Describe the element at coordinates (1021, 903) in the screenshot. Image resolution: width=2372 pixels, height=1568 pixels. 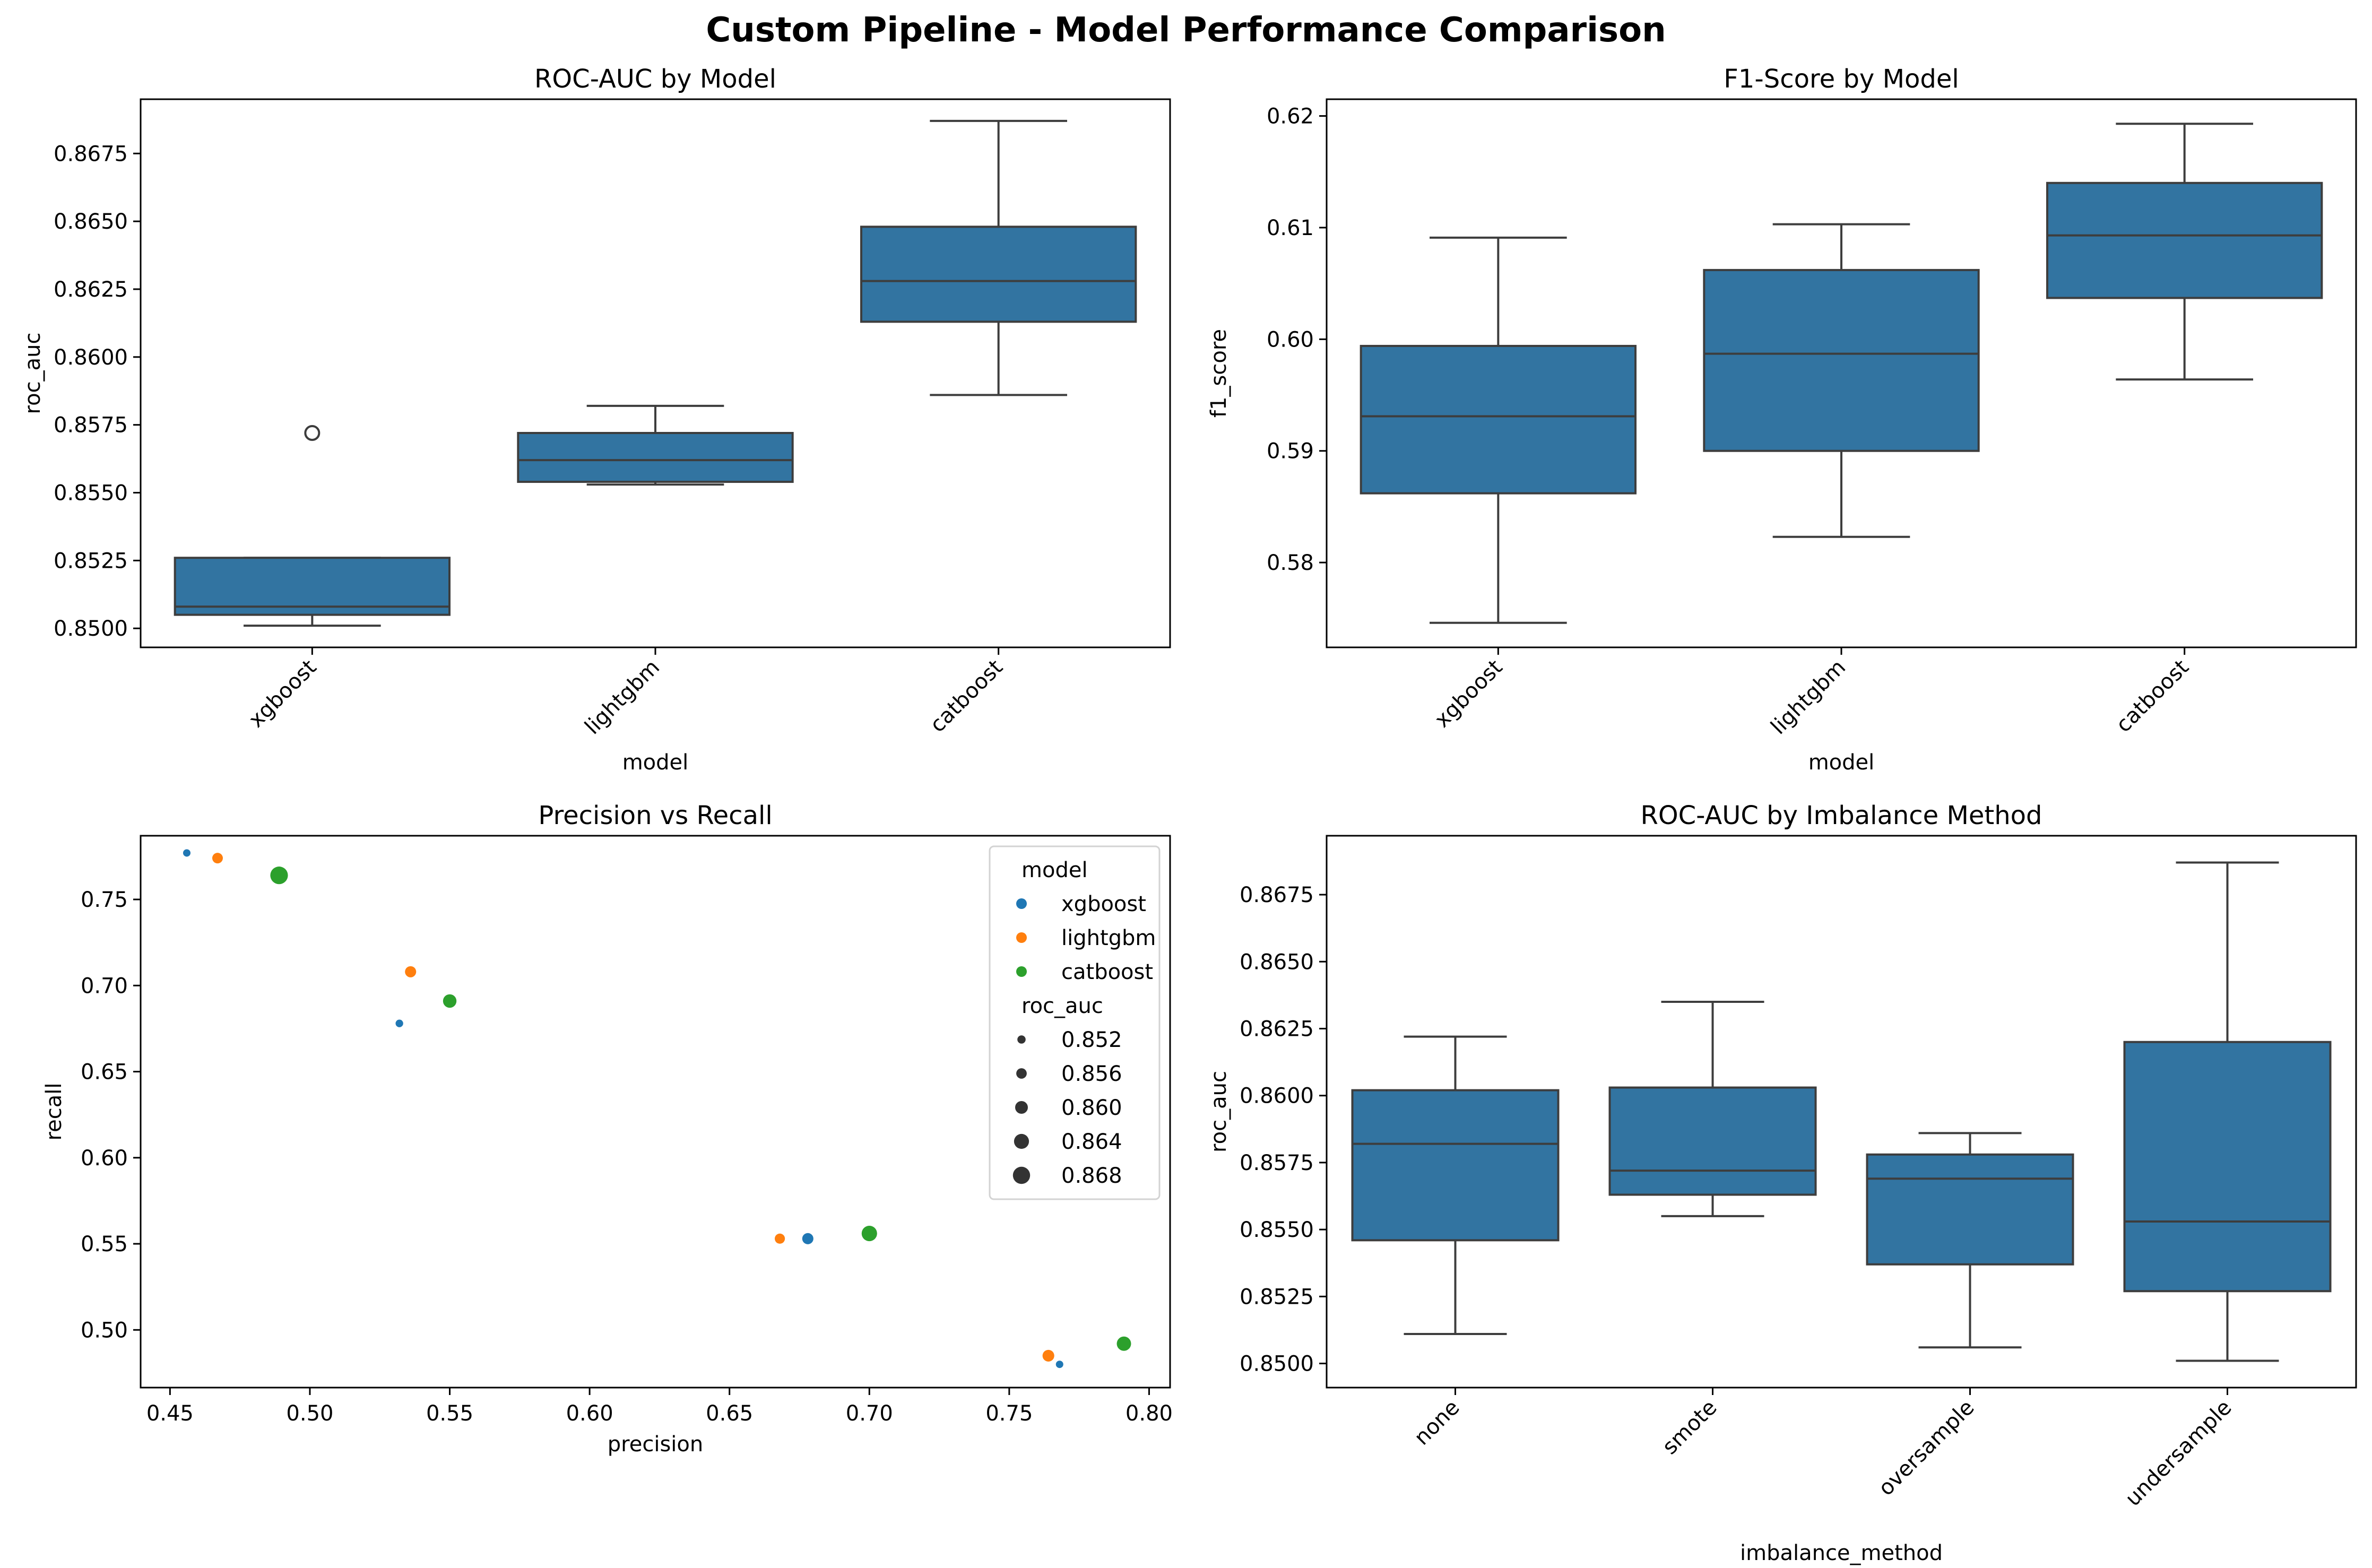
I see `legend-marker-xgboost` at that location.